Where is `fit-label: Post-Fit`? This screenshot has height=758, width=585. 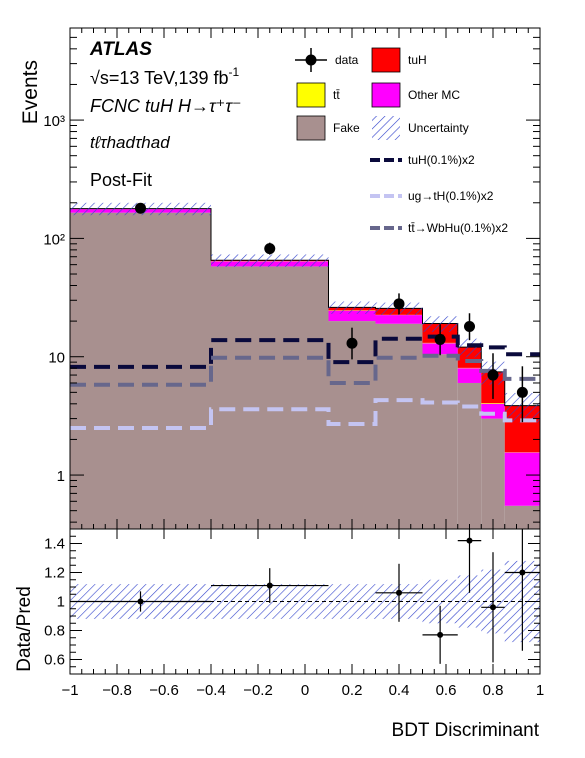 fit-label: Post-Fit is located at coordinates (121, 180).